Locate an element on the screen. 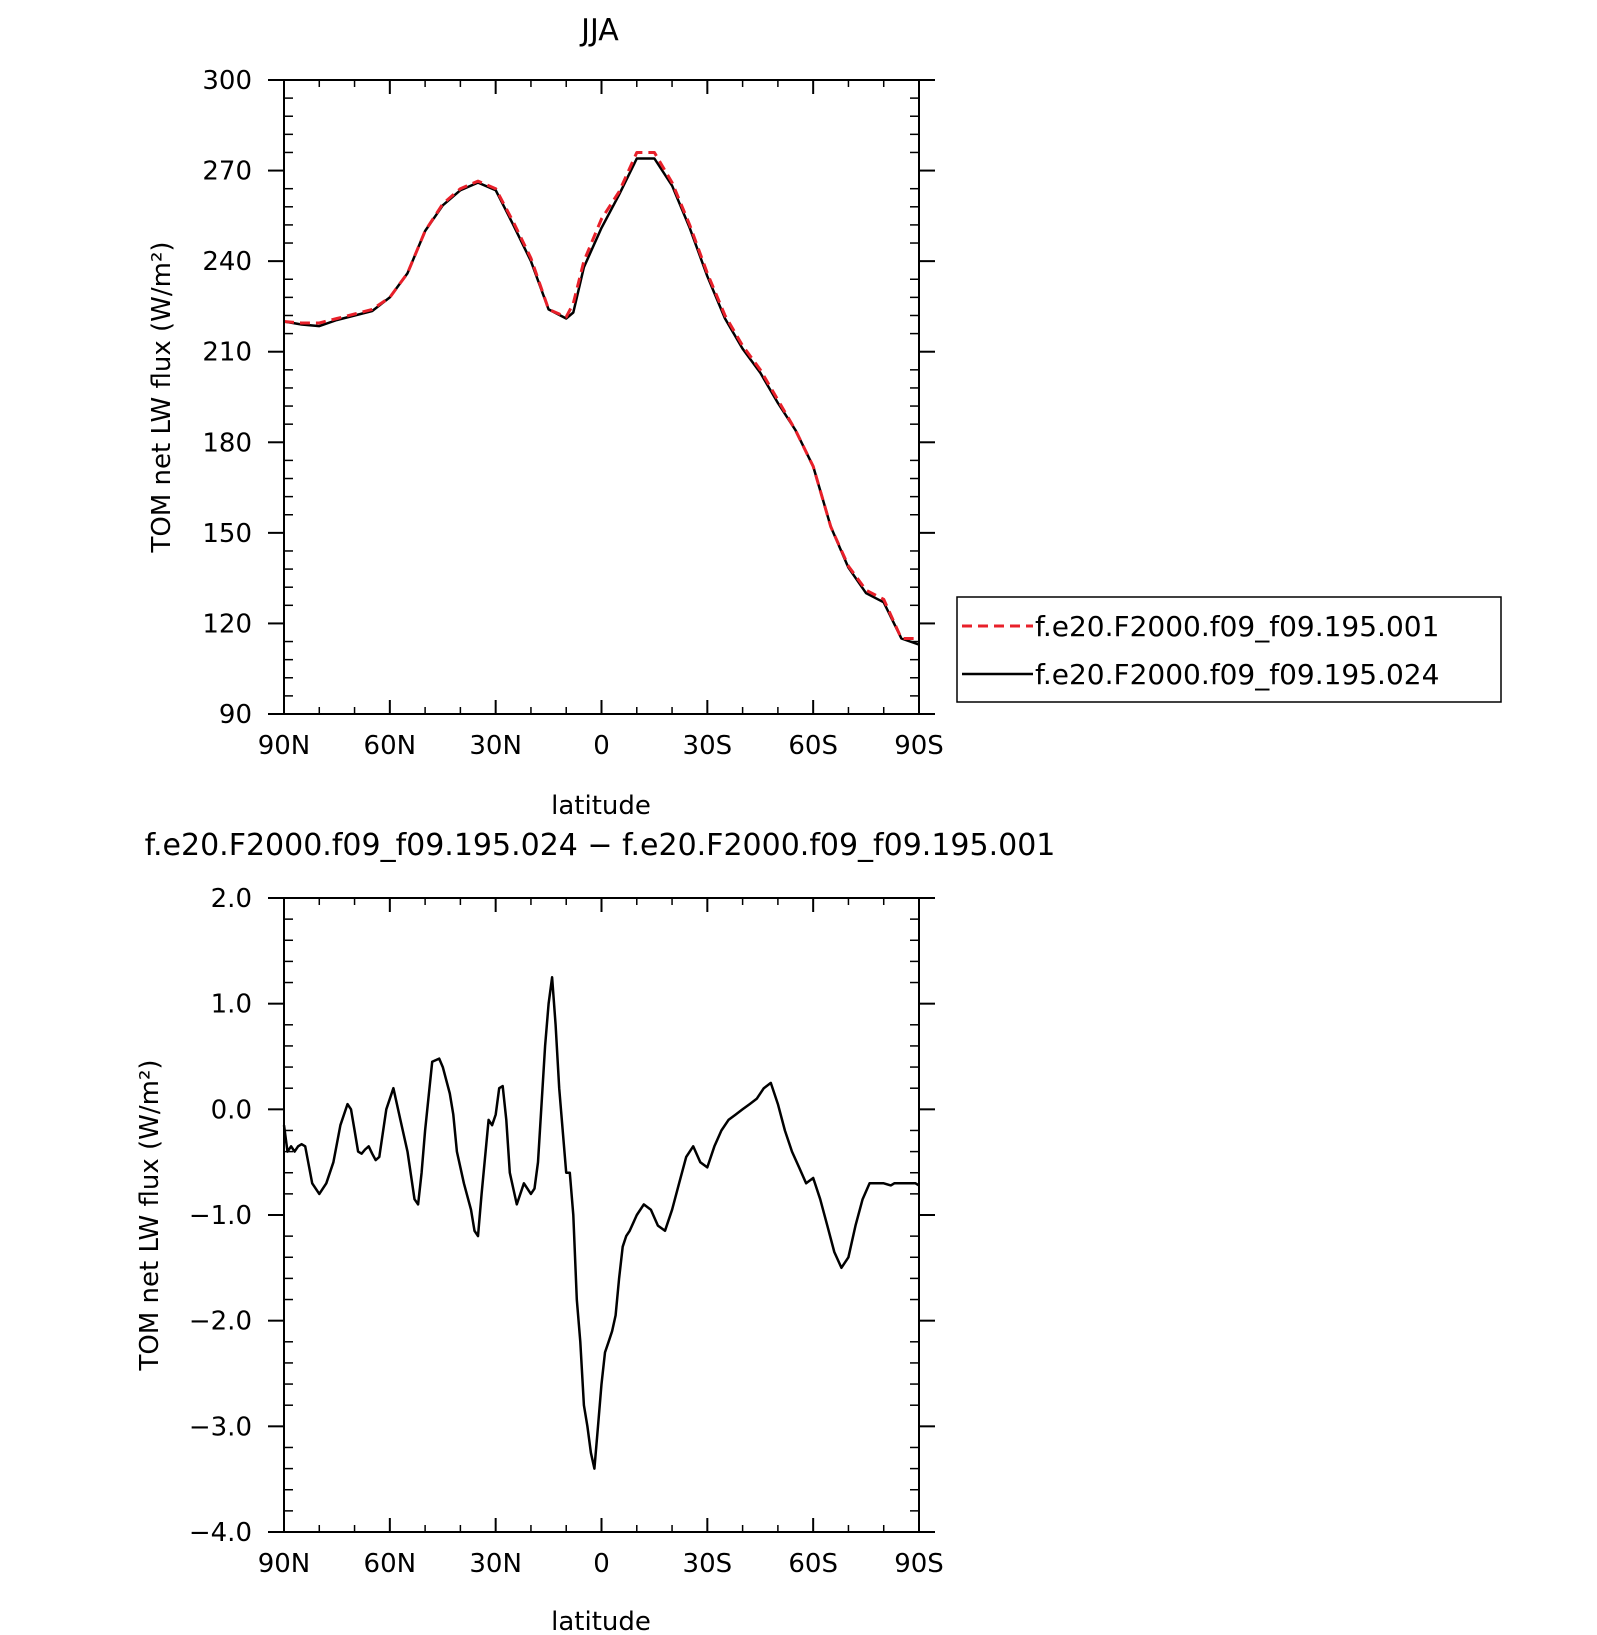  y-tick-label: 150 is located at coordinates (227, 534).